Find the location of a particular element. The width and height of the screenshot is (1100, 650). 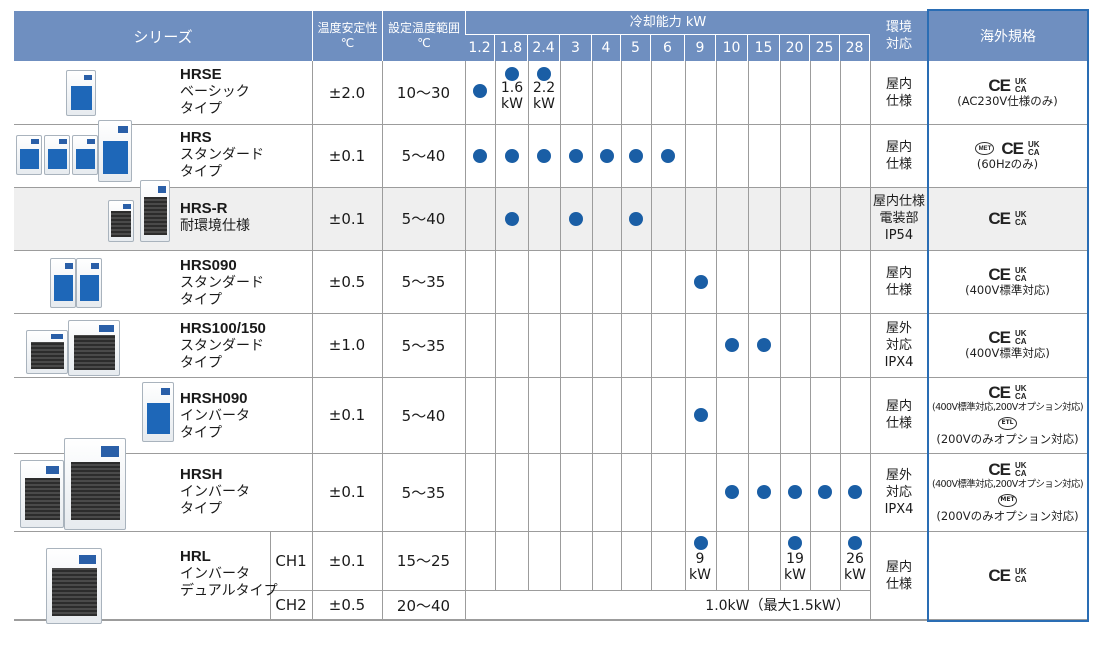

series-type: ベーシック タイプ is located at coordinates (215, 100).